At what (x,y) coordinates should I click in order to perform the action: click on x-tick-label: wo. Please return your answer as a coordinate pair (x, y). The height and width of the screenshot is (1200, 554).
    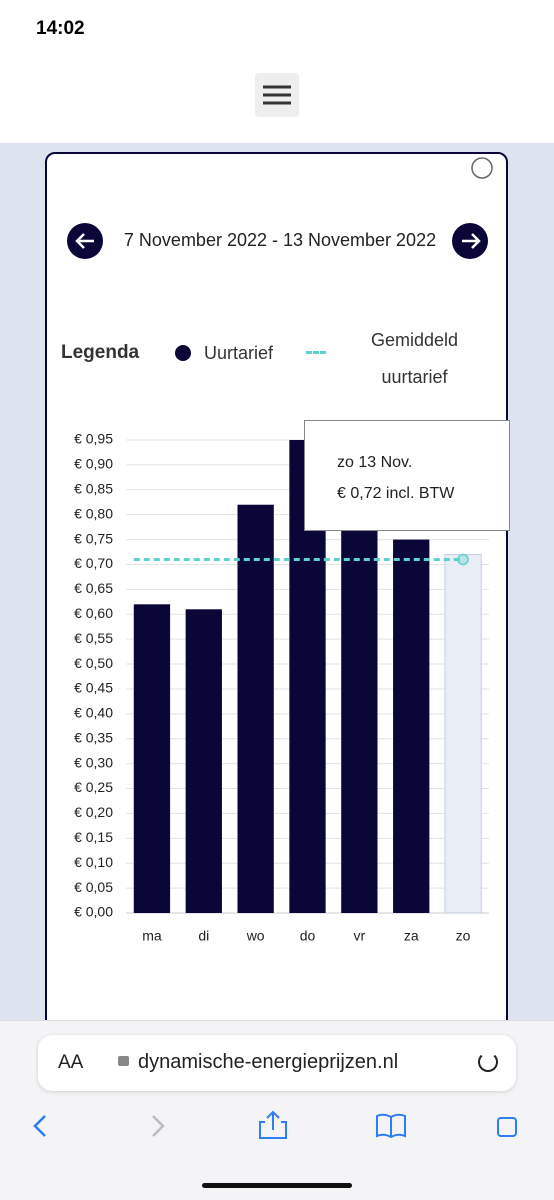
    Looking at the image, I should click on (255, 936).